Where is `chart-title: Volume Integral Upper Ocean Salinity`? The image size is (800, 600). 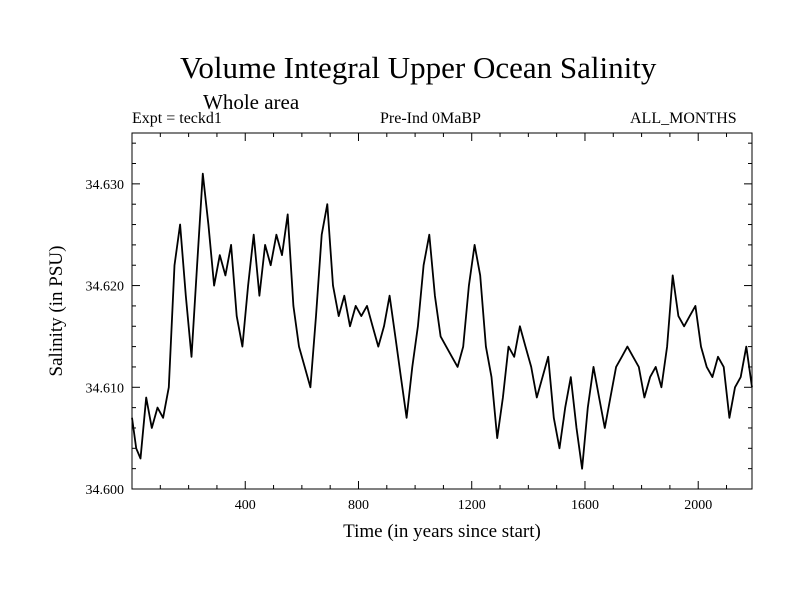
chart-title: Volume Integral Upper Ocean Salinity is located at coordinates (418, 67).